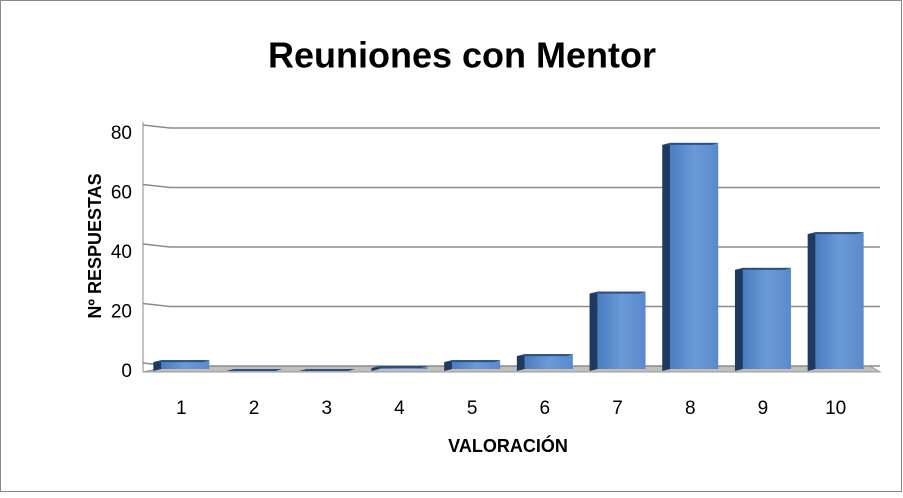 This screenshot has height=498, width=903. Describe the element at coordinates (472, 408) in the screenshot. I see `x-tick-label: 5` at that location.